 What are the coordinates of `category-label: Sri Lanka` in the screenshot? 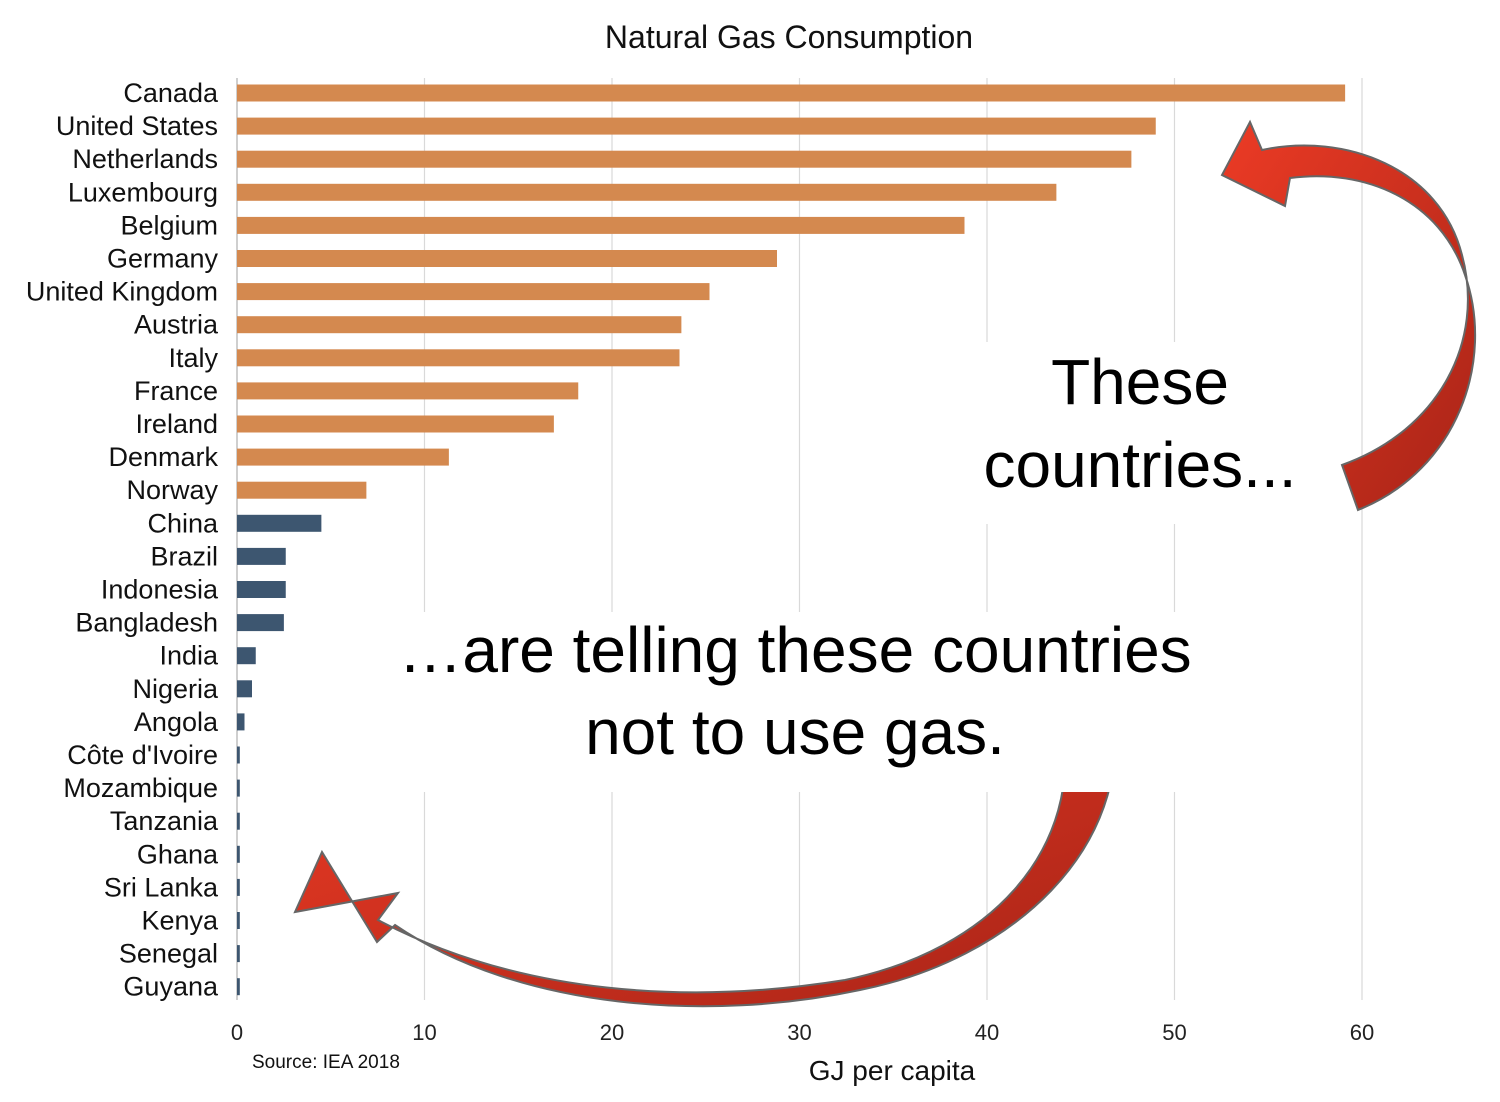 It's located at (161, 887).